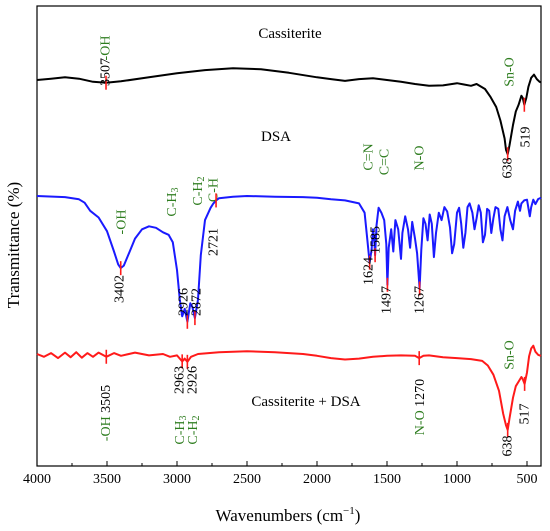 This screenshot has height=531, width=550. What do you see at coordinates (107, 479) in the screenshot?
I see `x-tick-label: 3500` at bounding box center [107, 479].